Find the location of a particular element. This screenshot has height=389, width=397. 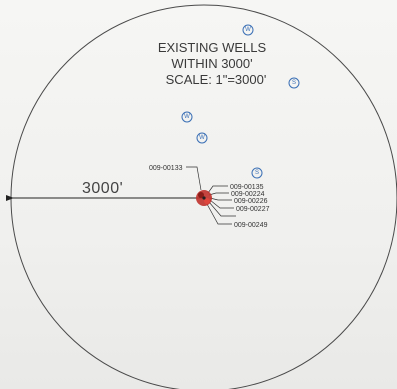

well-label: 009-00133 is located at coordinates (166, 168).